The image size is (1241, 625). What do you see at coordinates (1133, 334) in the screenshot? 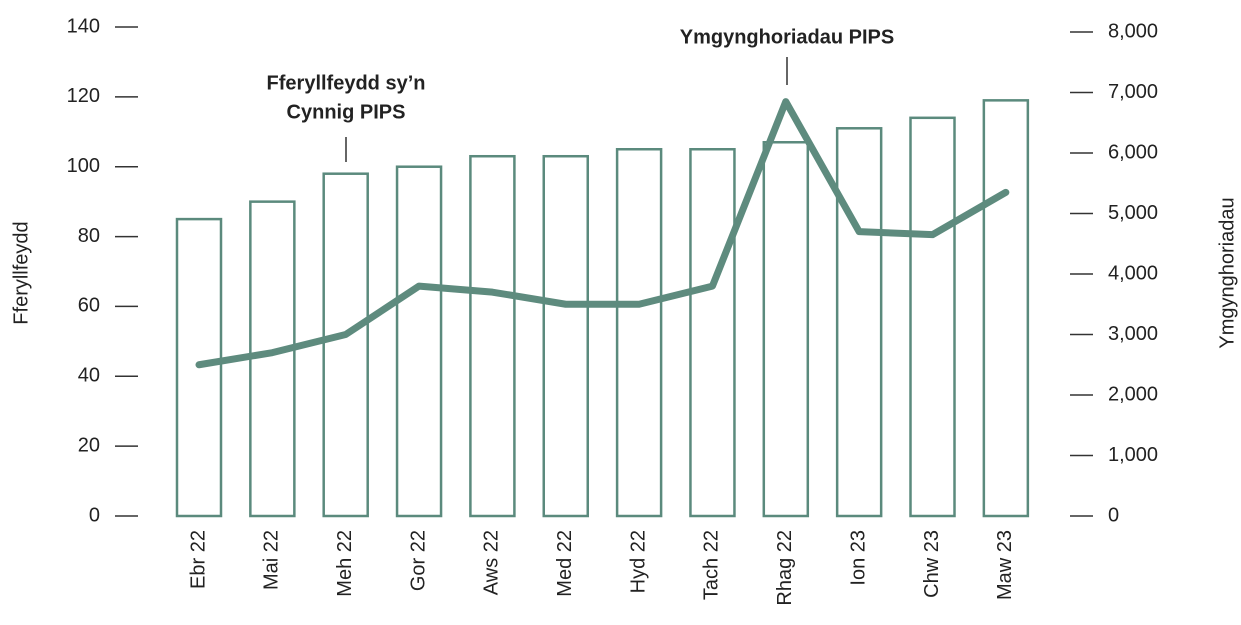
I see `y2-tick-label: 3,000` at bounding box center [1133, 334].